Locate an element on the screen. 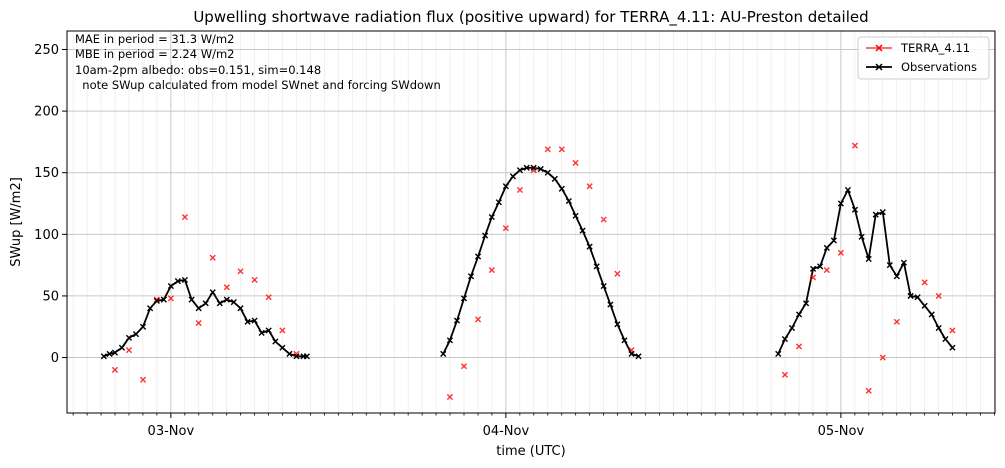  legend-entry-terra: TERRA_4.11 is located at coordinates (918, 48).